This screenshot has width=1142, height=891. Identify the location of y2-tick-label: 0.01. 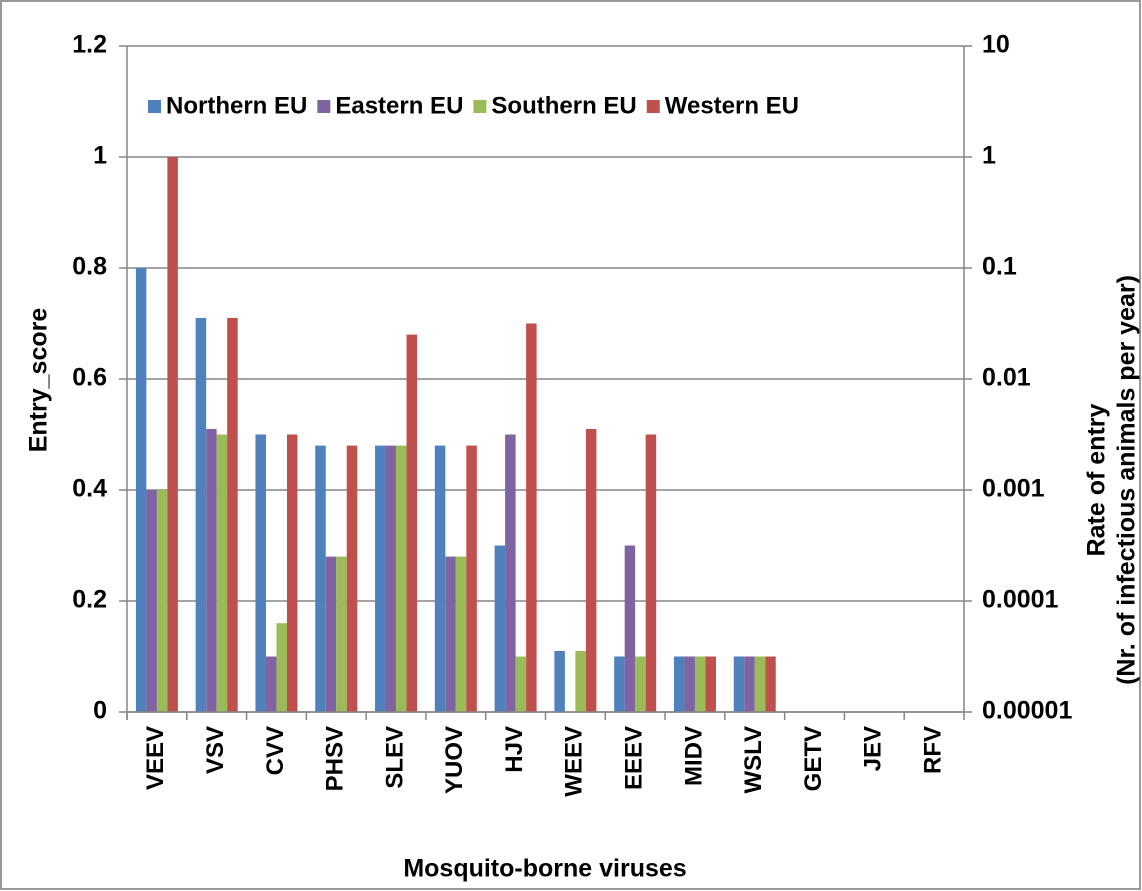
(1006, 378).